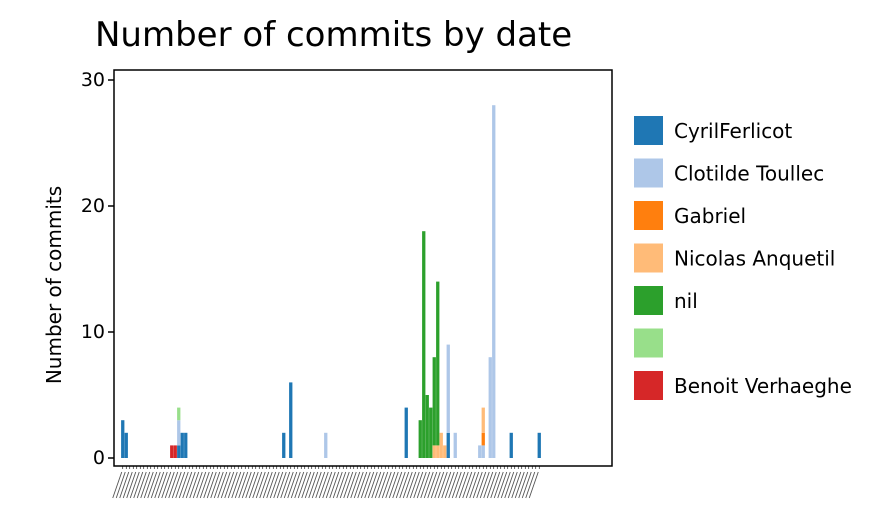  What do you see at coordinates (175, 451) in the screenshot?
I see `bar-benoit-verhaeghe` at bounding box center [175, 451].